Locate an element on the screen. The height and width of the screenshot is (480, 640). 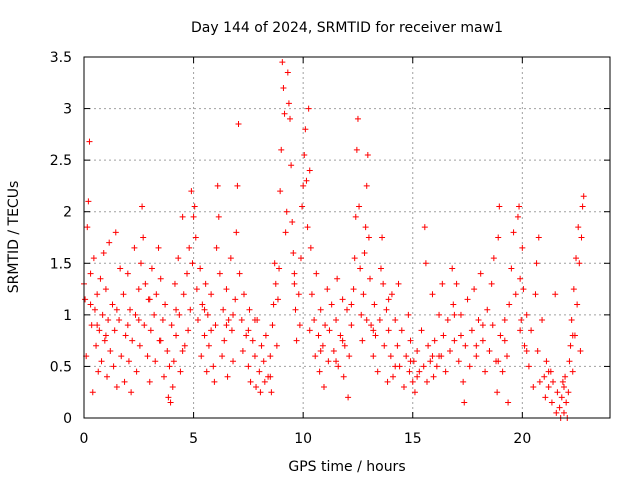
y-tick-label: 3.5 is located at coordinates (61, 58).